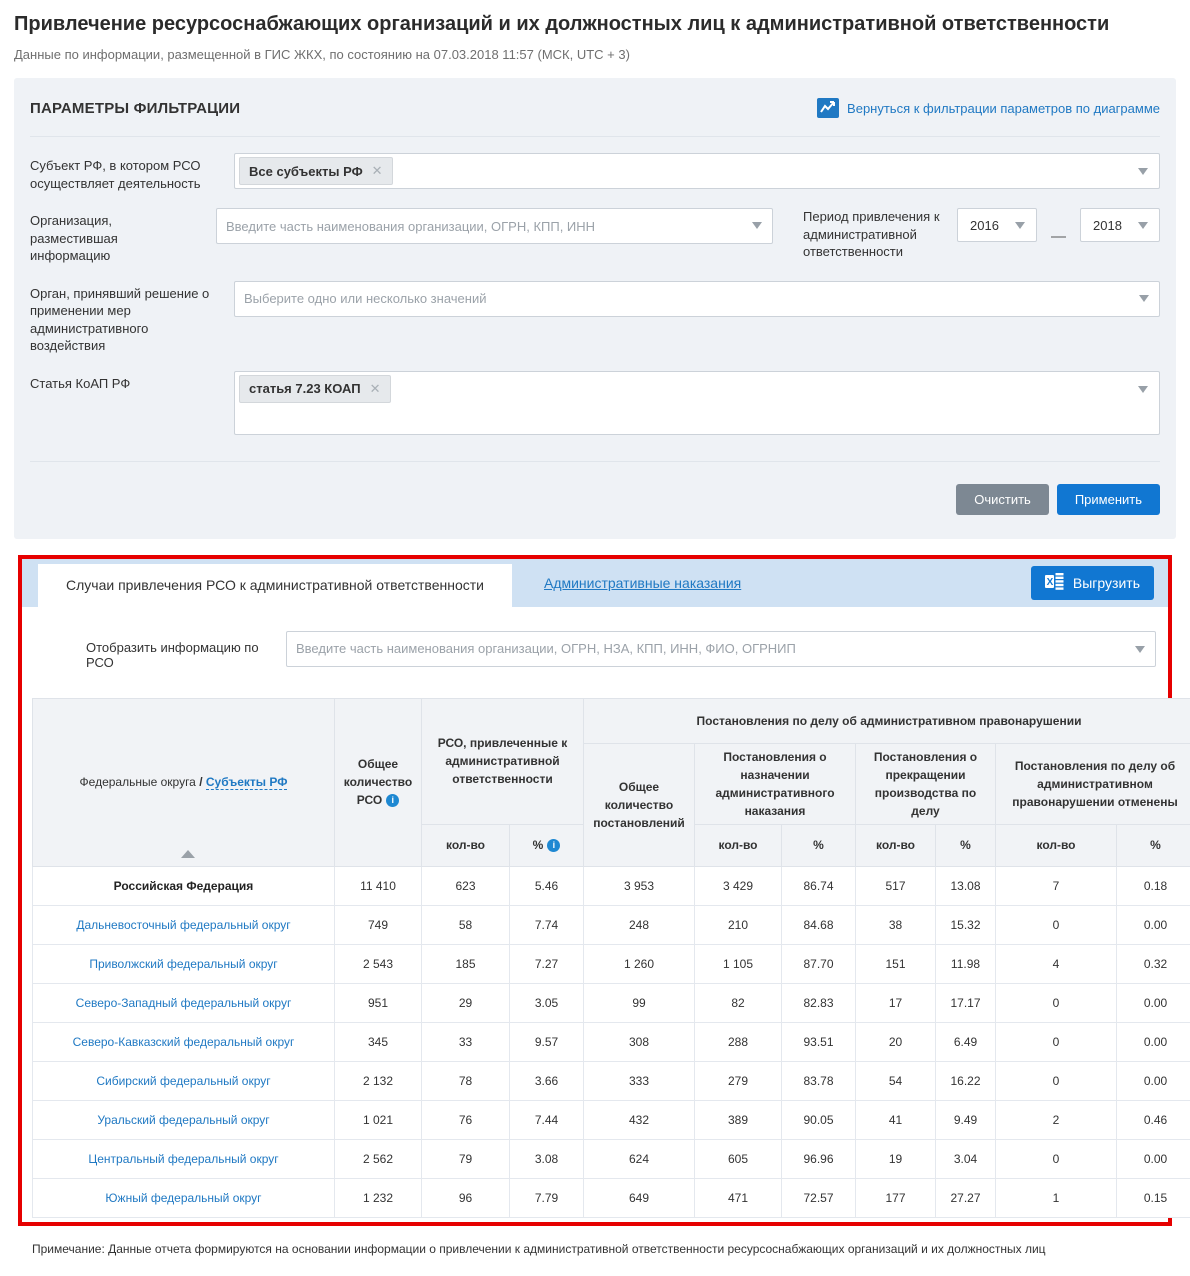 The height and width of the screenshot is (1276, 1190). Describe the element at coordinates (466, 1080) in the screenshot. I see `value-cell: 78` at that location.